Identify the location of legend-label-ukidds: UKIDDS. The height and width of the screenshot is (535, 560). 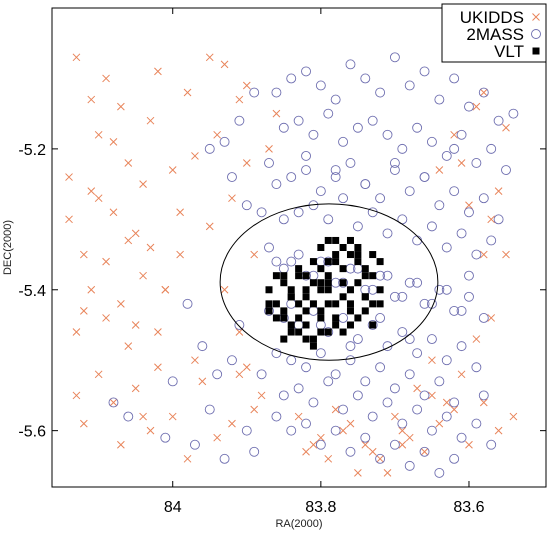
(492, 17).